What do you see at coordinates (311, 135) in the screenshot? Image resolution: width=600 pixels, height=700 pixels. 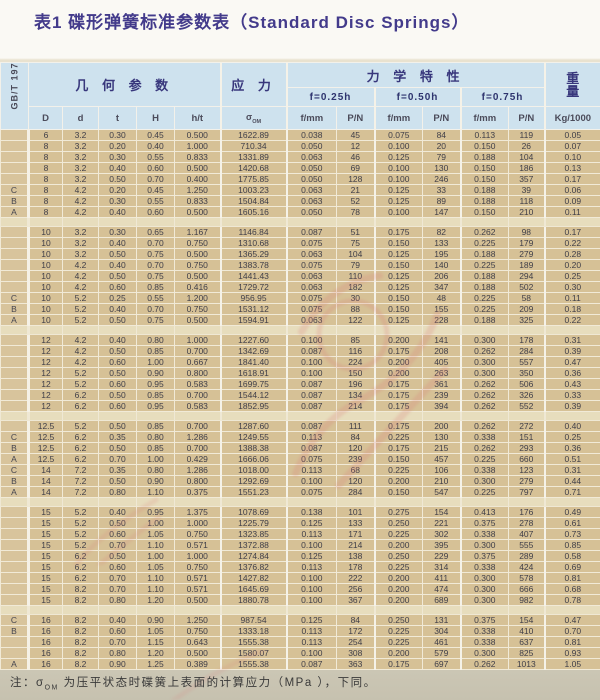 I see `cell-f1: 0.038` at bounding box center [311, 135].